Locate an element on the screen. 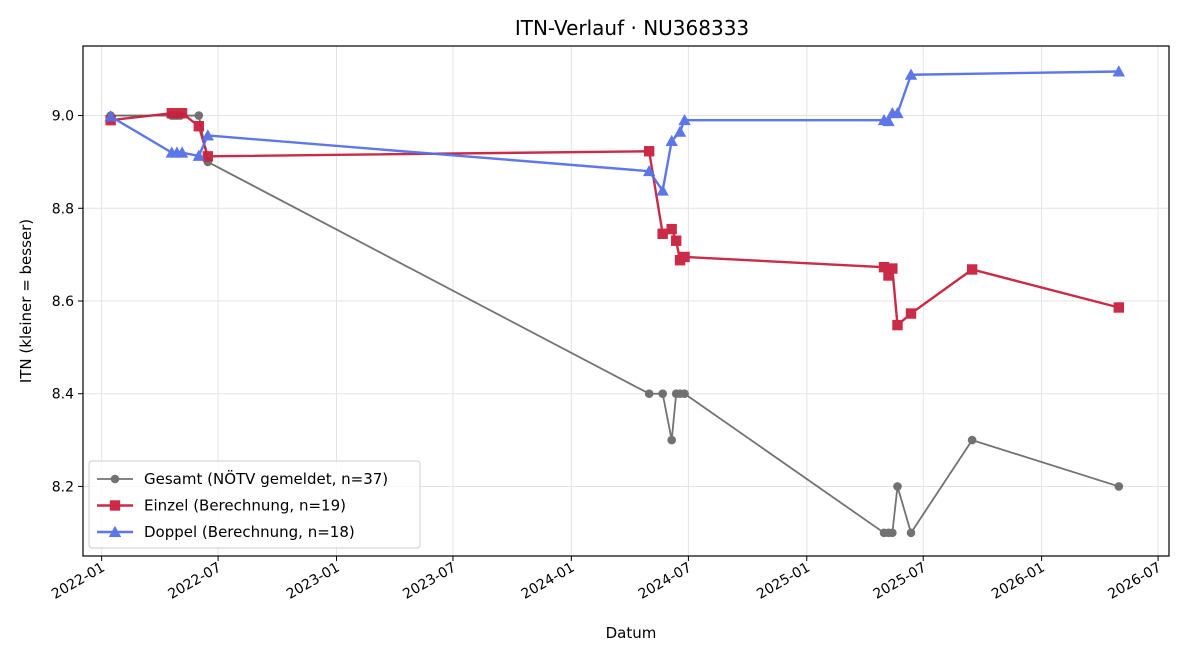  x-tick-label: 2025-01 is located at coordinates (783, 581).